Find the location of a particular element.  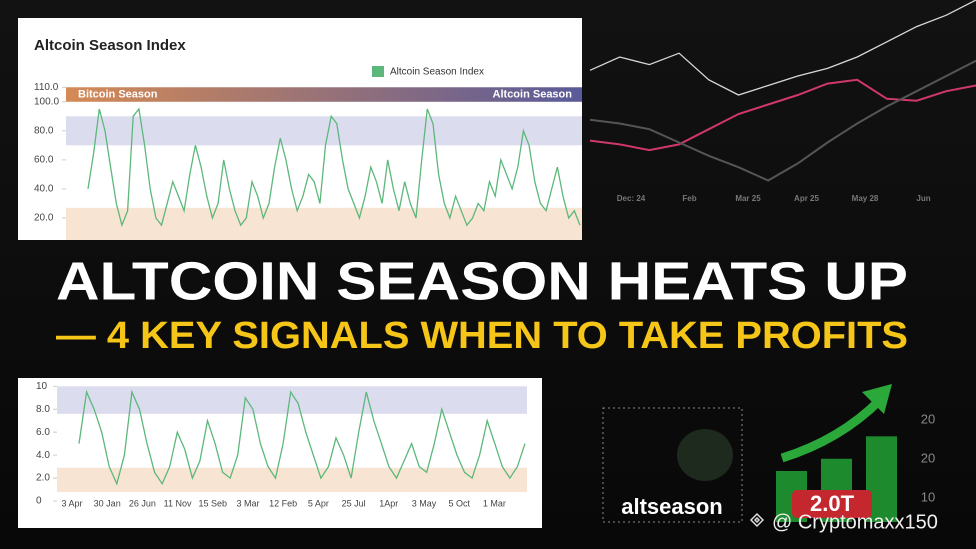

y-tick-label: 0 is located at coordinates (39, 501).